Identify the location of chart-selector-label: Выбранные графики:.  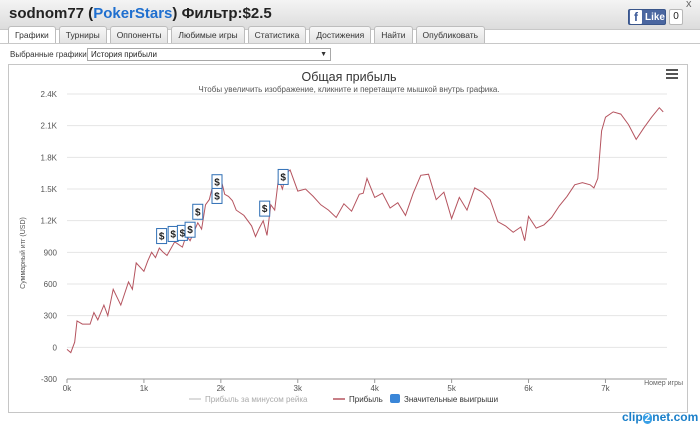
(49, 54).